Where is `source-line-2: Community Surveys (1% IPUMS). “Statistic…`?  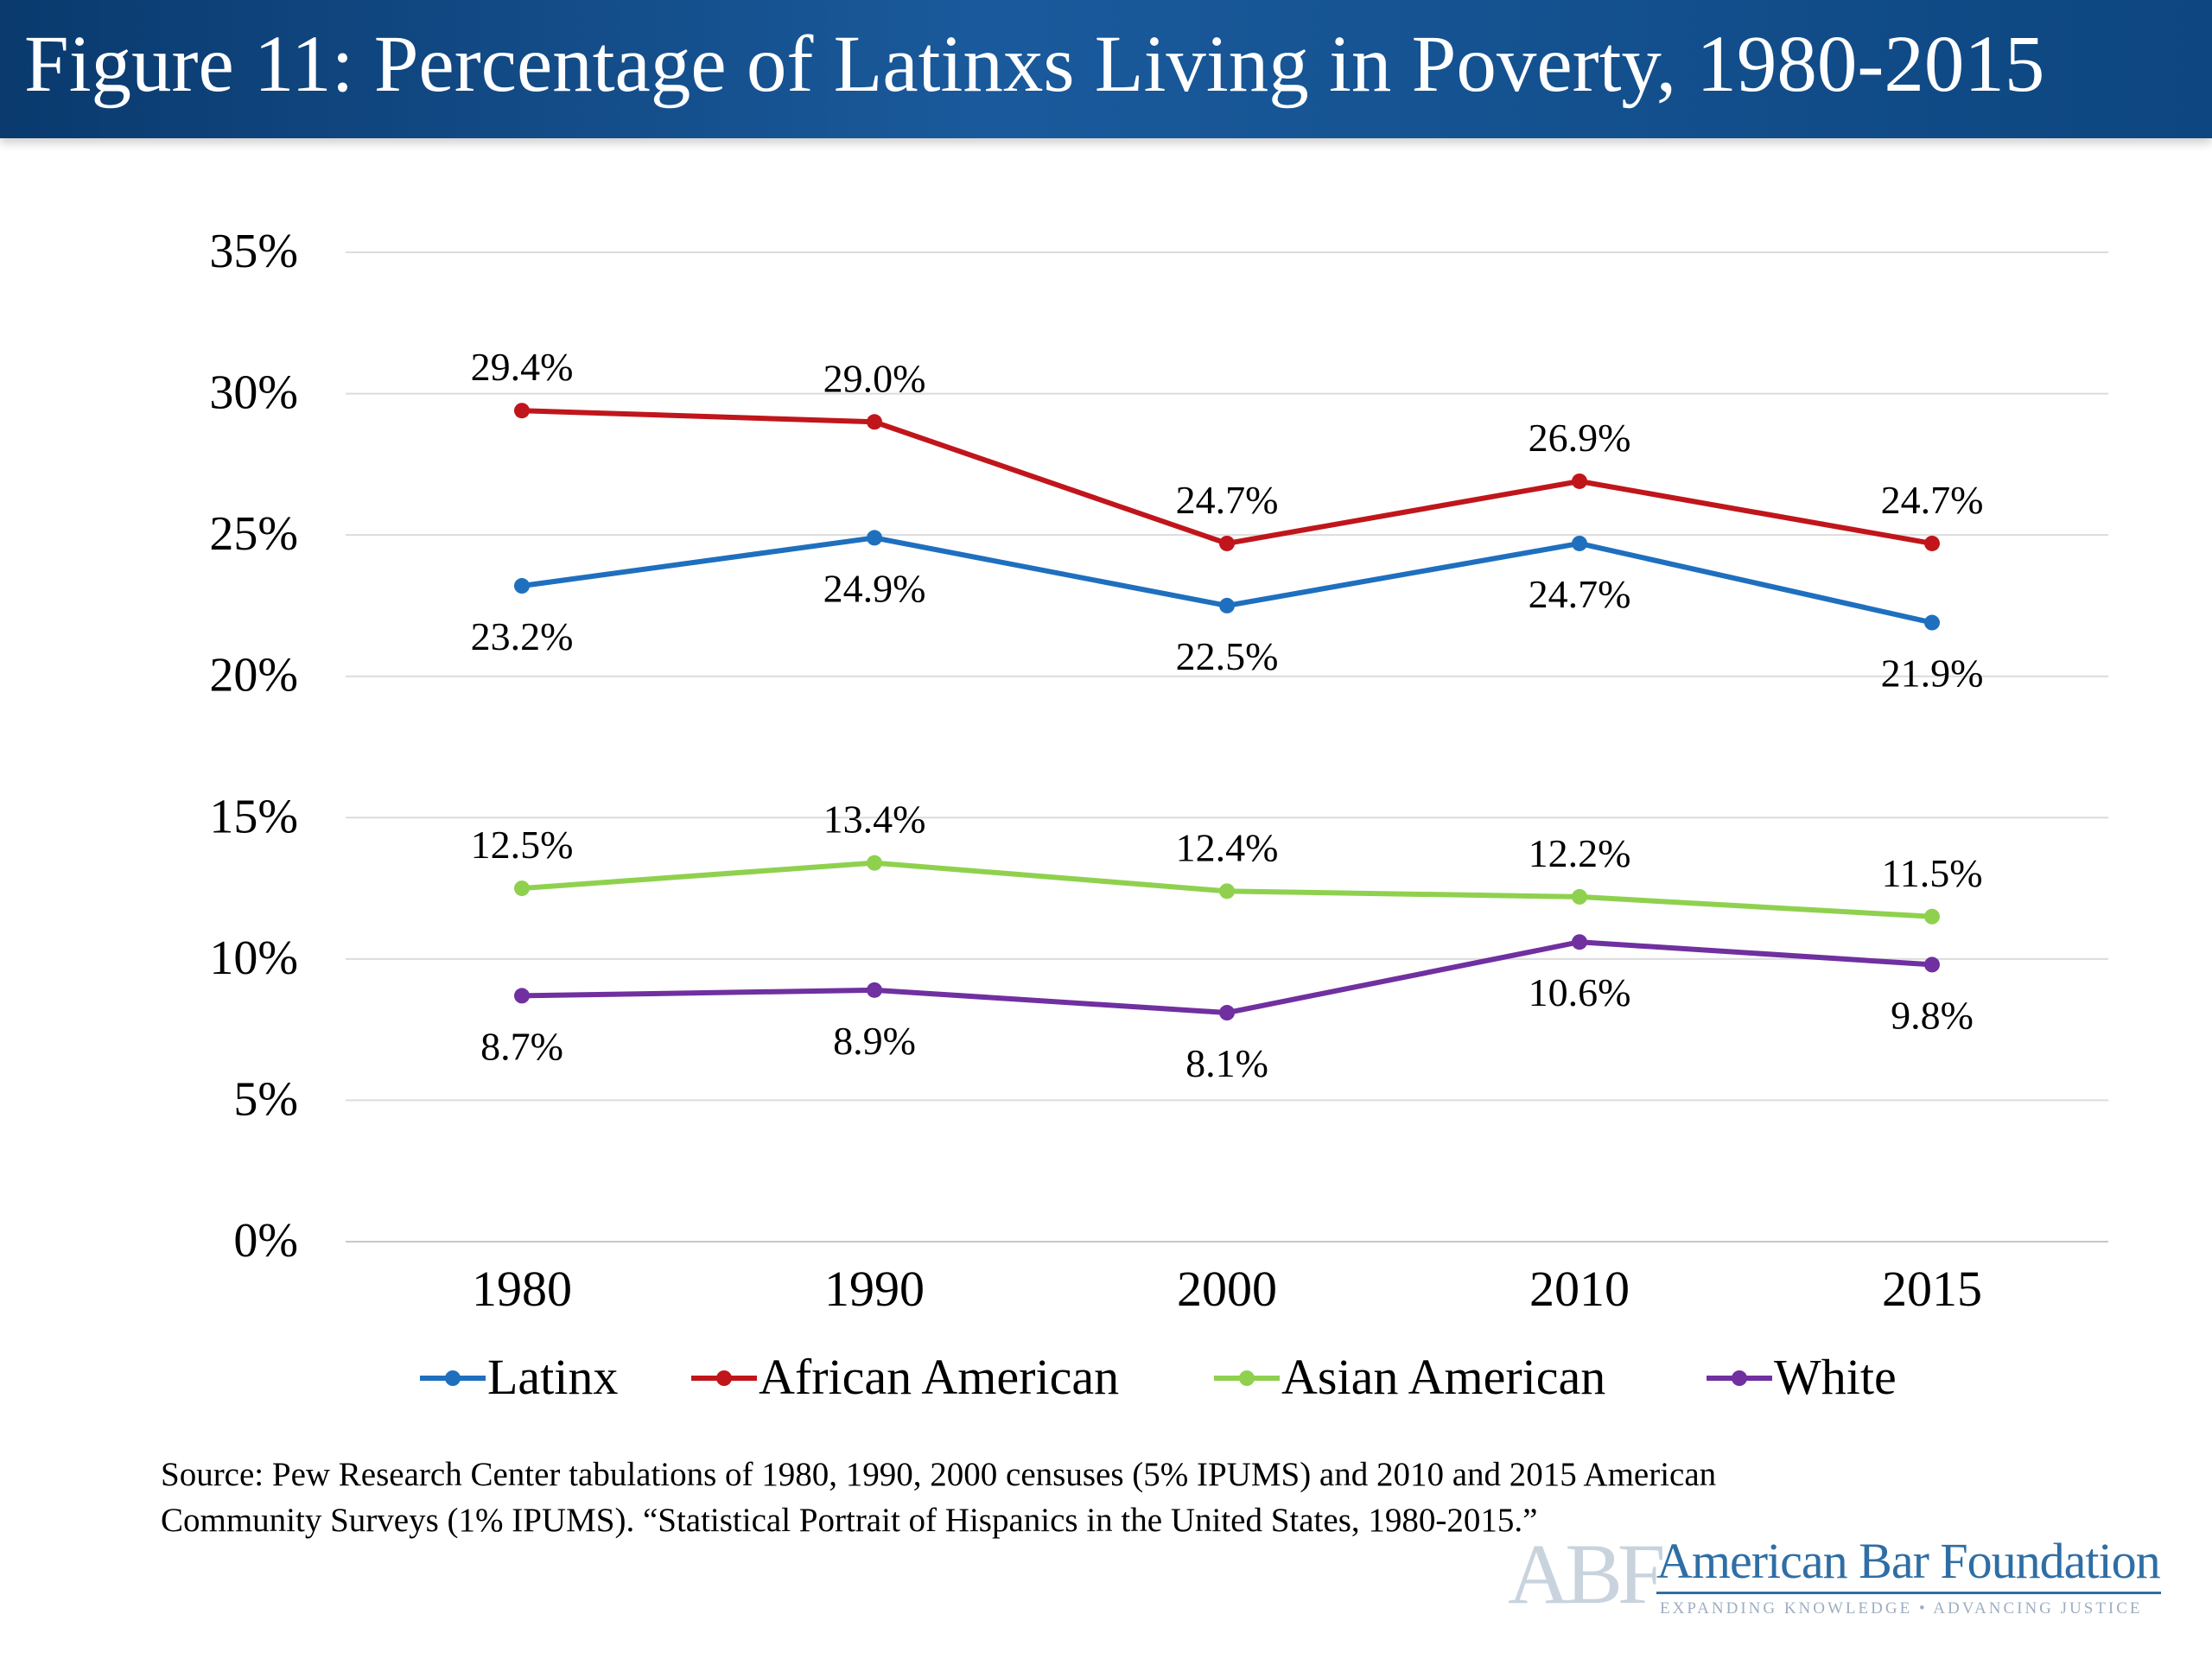
source-line-2: Community Surveys (1% IPUMS). “Statistic… is located at coordinates (849, 1520).